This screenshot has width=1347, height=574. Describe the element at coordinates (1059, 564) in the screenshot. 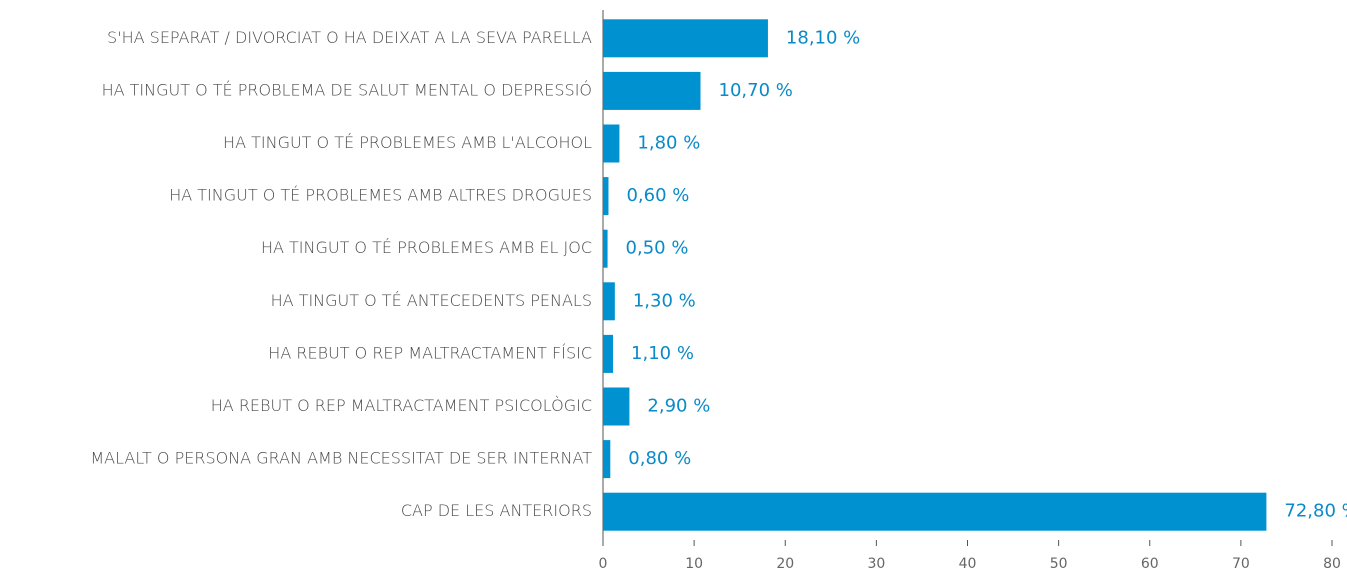

I see `x-tick-label: 50` at that location.